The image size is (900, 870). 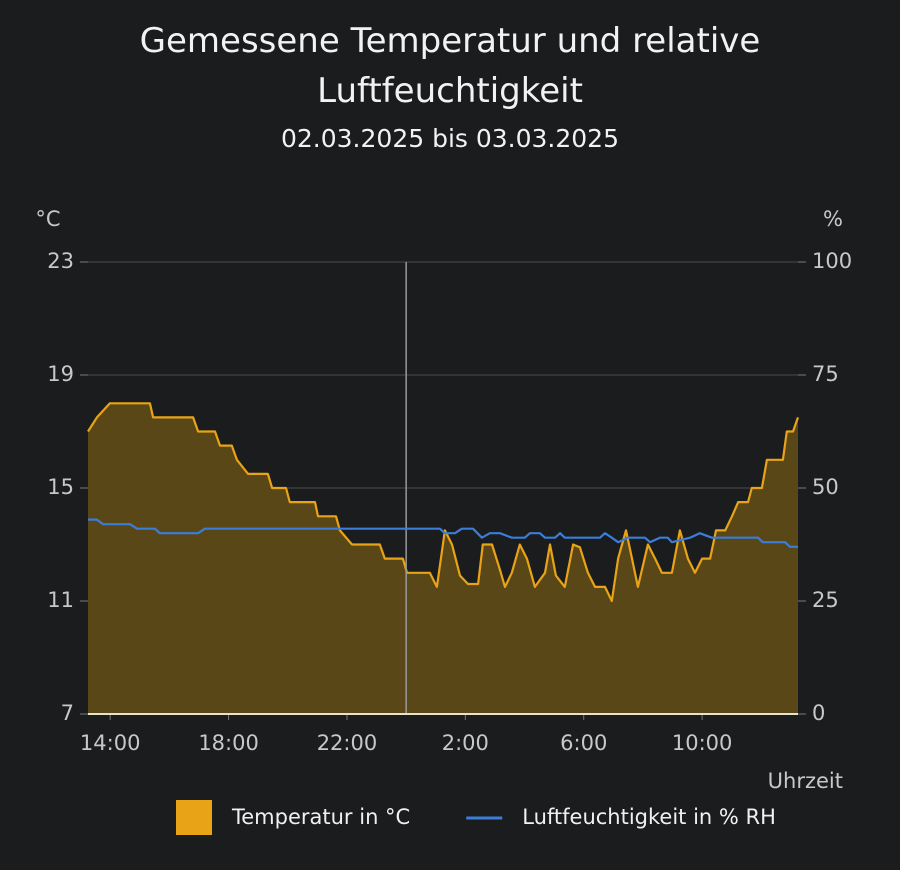 What do you see at coordinates (825, 487) in the screenshot?
I see `y2-tick-label: 50` at bounding box center [825, 487].